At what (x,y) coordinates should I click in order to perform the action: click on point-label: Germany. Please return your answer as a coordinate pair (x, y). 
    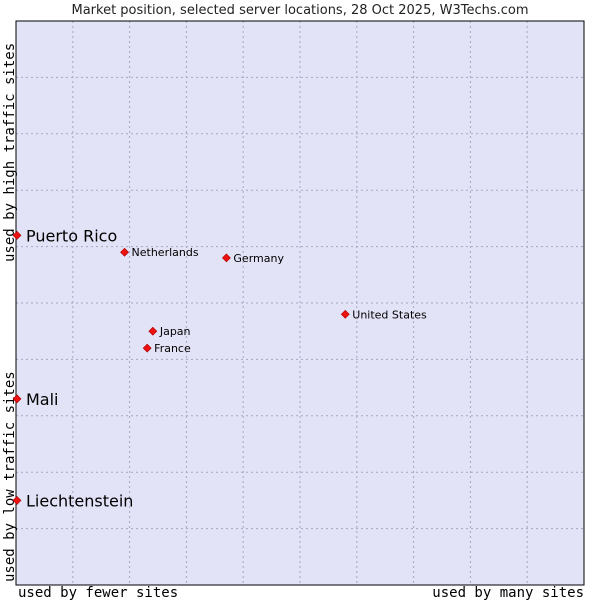
    Looking at the image, I should click on (258, 258).